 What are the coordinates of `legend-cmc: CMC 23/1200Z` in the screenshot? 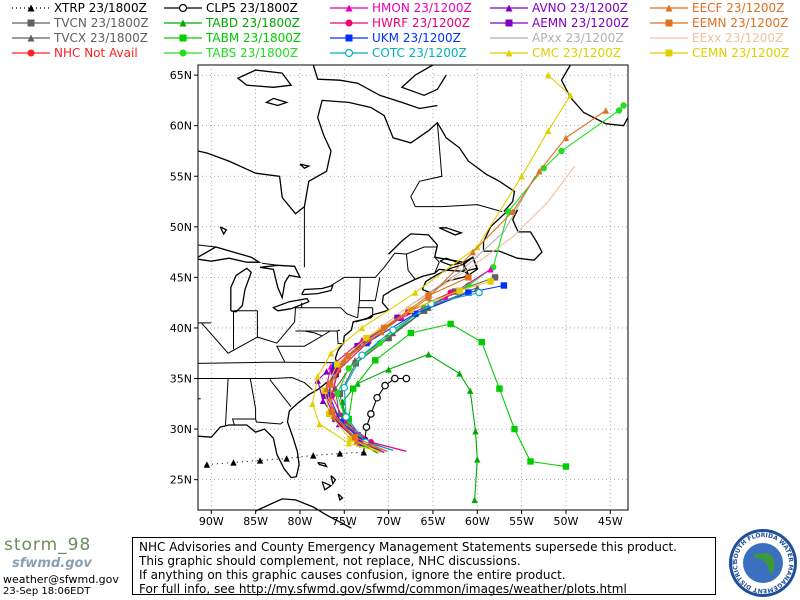 It's located at (554, 53).